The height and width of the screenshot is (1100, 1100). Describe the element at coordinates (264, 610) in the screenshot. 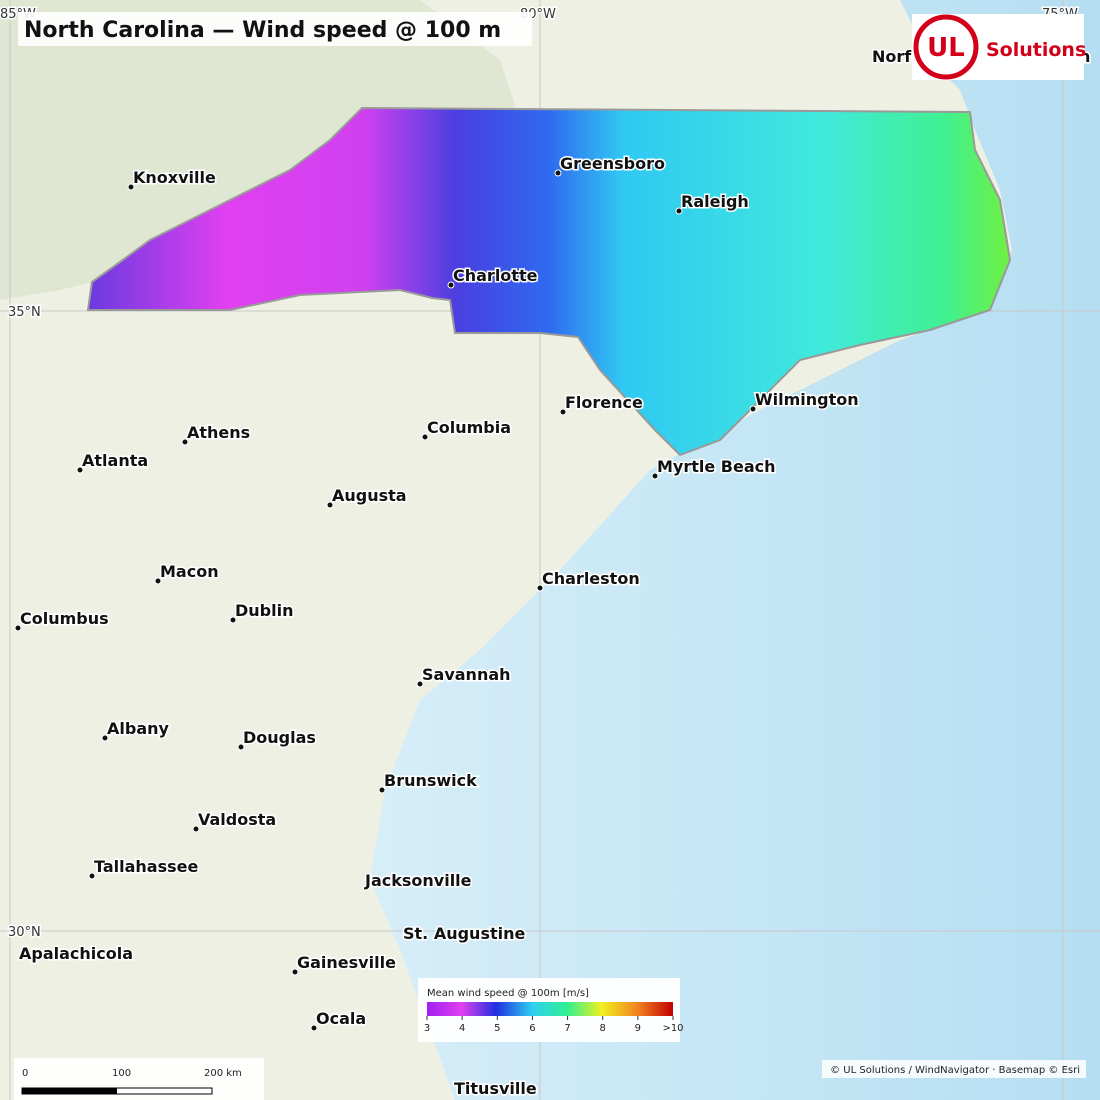

I see `city-label: Dublin` at that location.